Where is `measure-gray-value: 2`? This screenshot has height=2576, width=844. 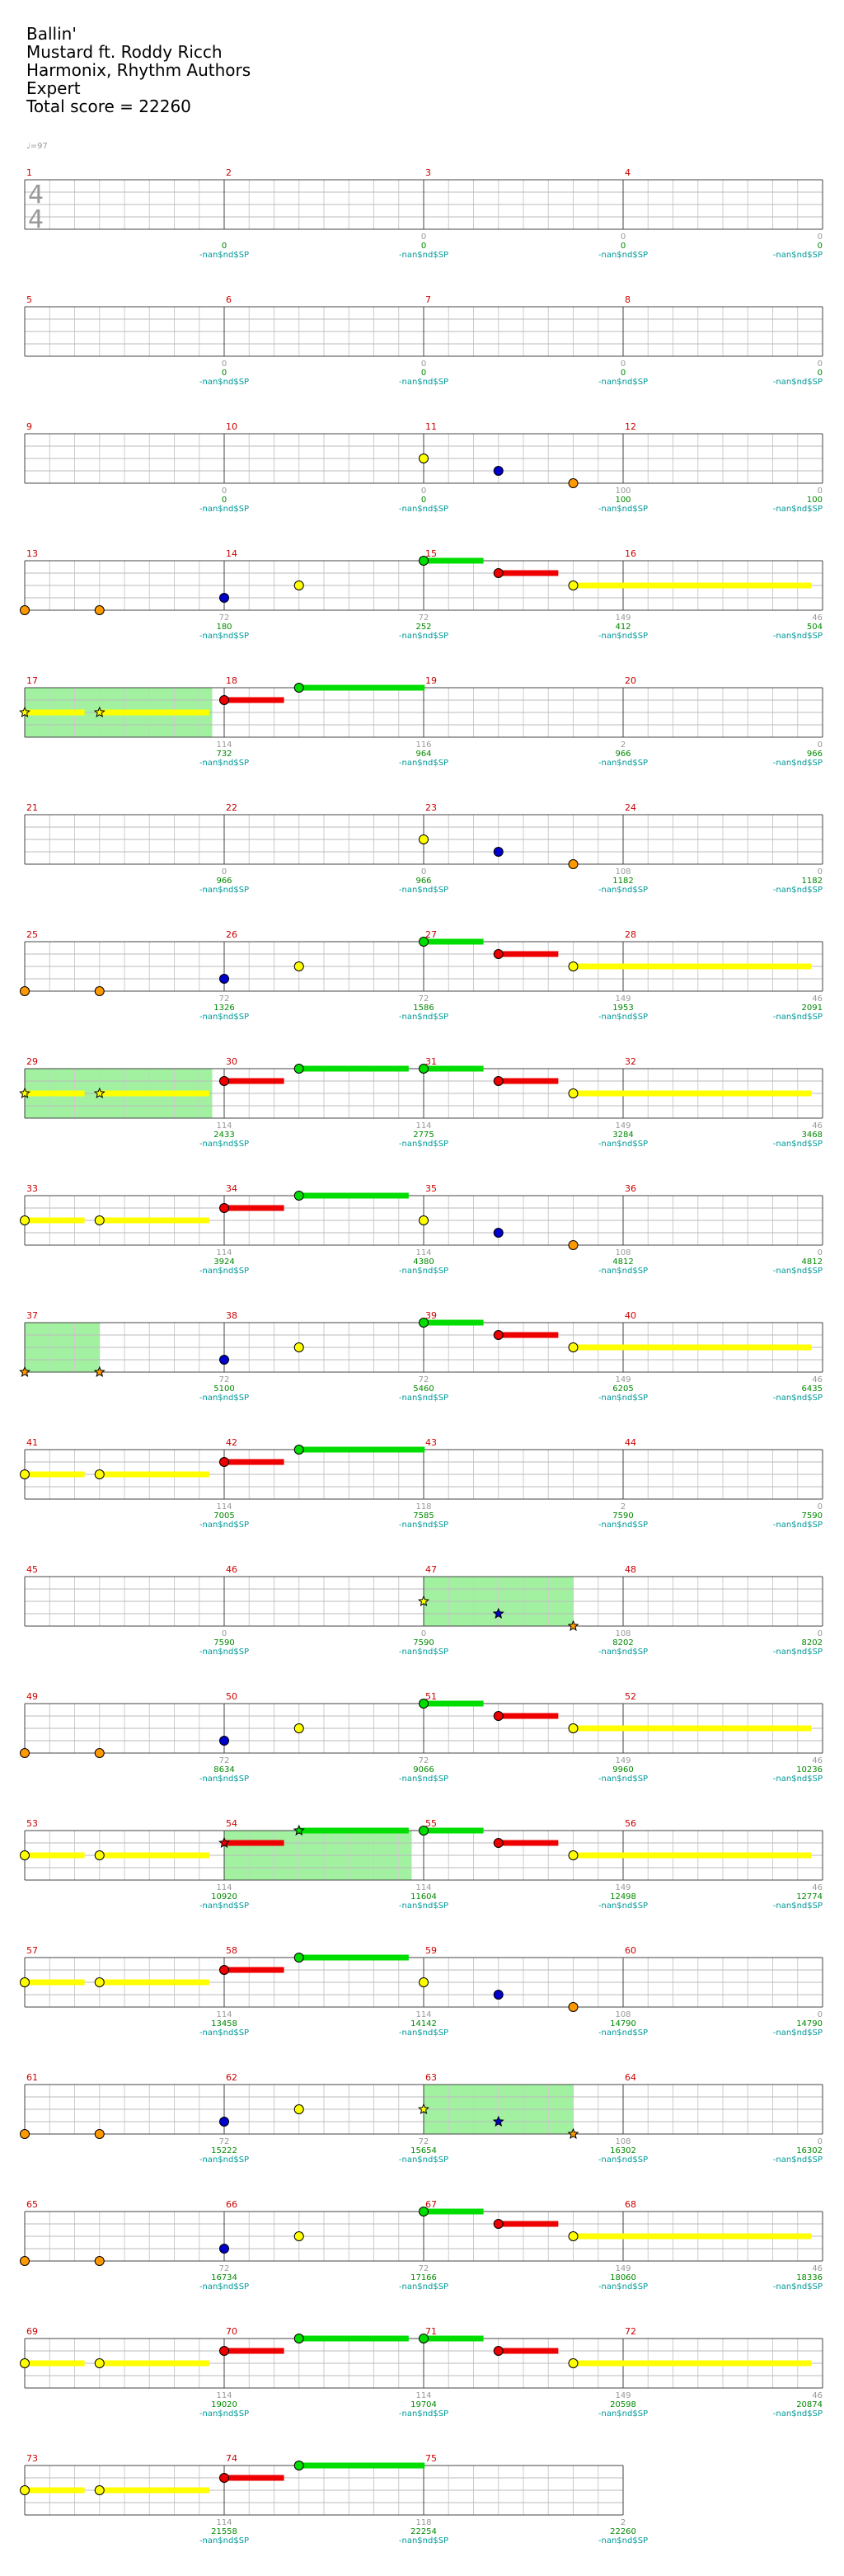
measure-gray-value: 2 is located at coordinates (623, 2522).